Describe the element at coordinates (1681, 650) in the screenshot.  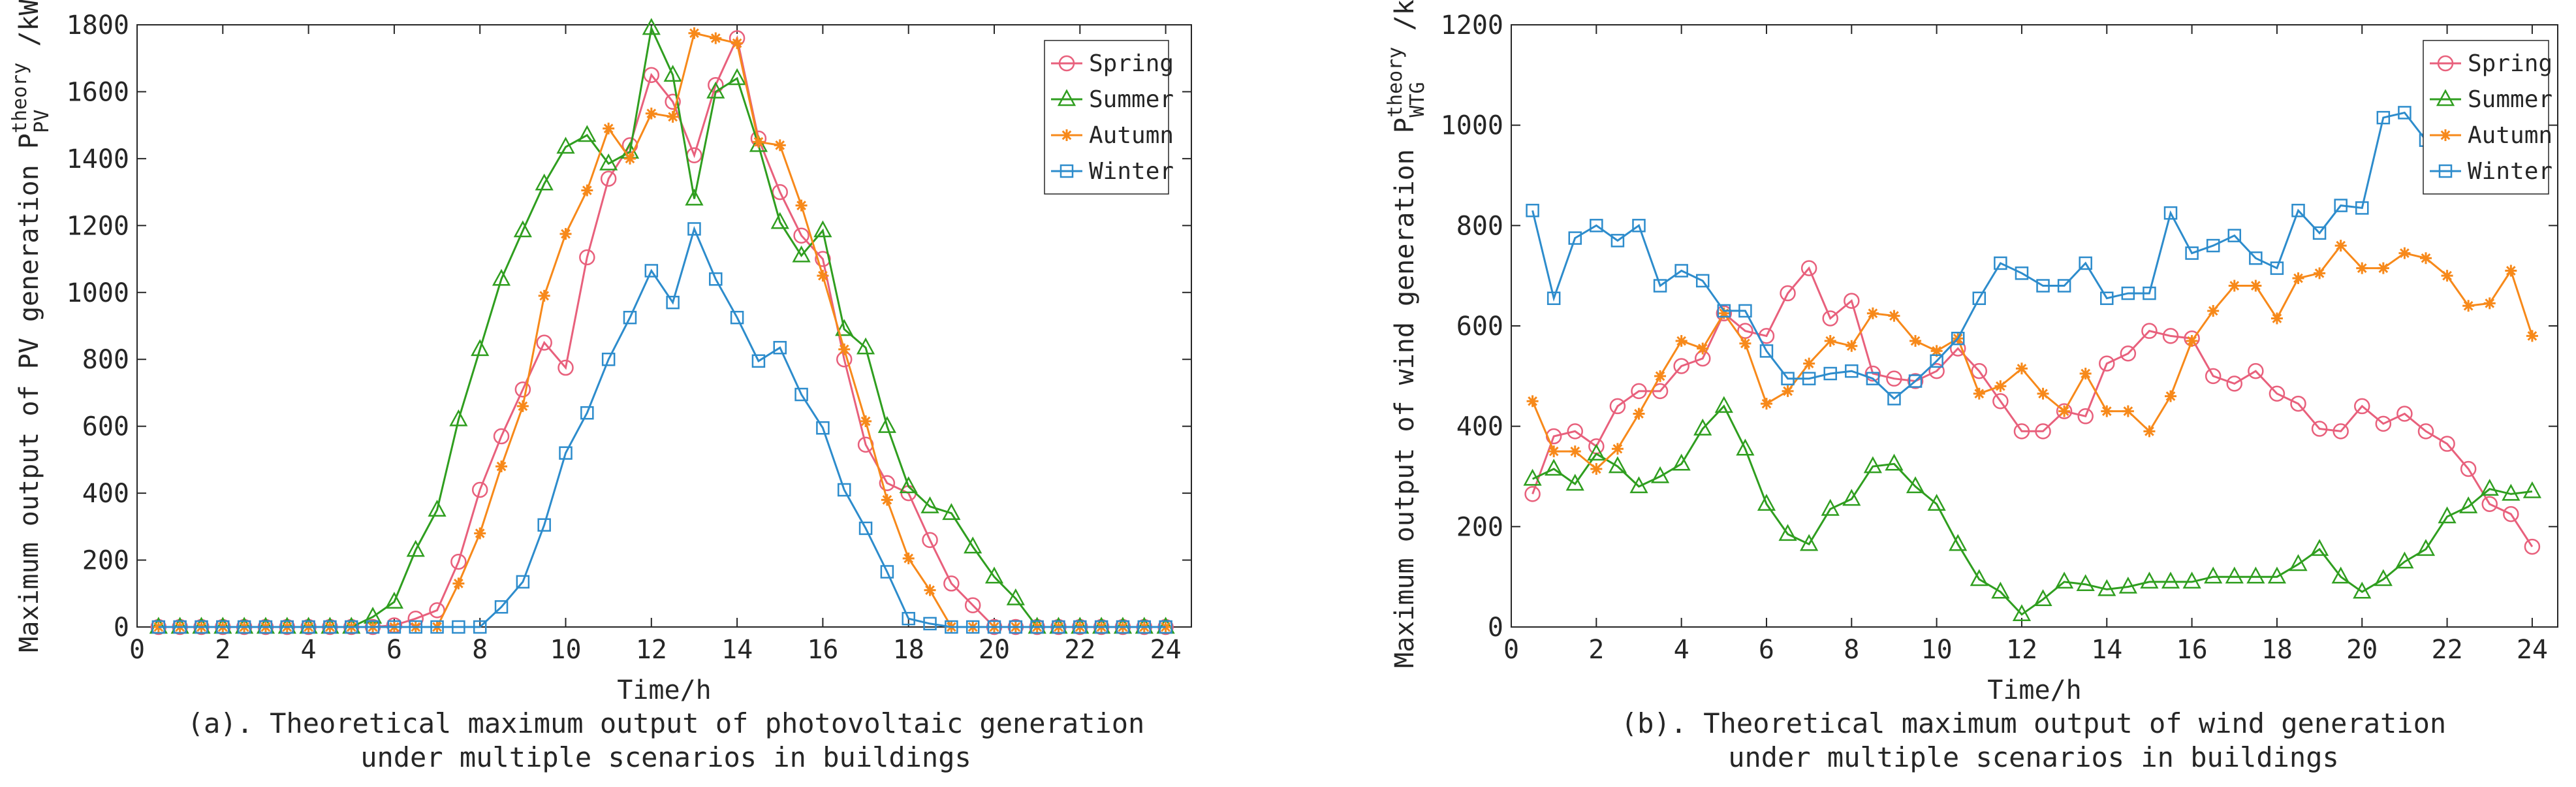
I see `x-tick-label: 4` at that location.